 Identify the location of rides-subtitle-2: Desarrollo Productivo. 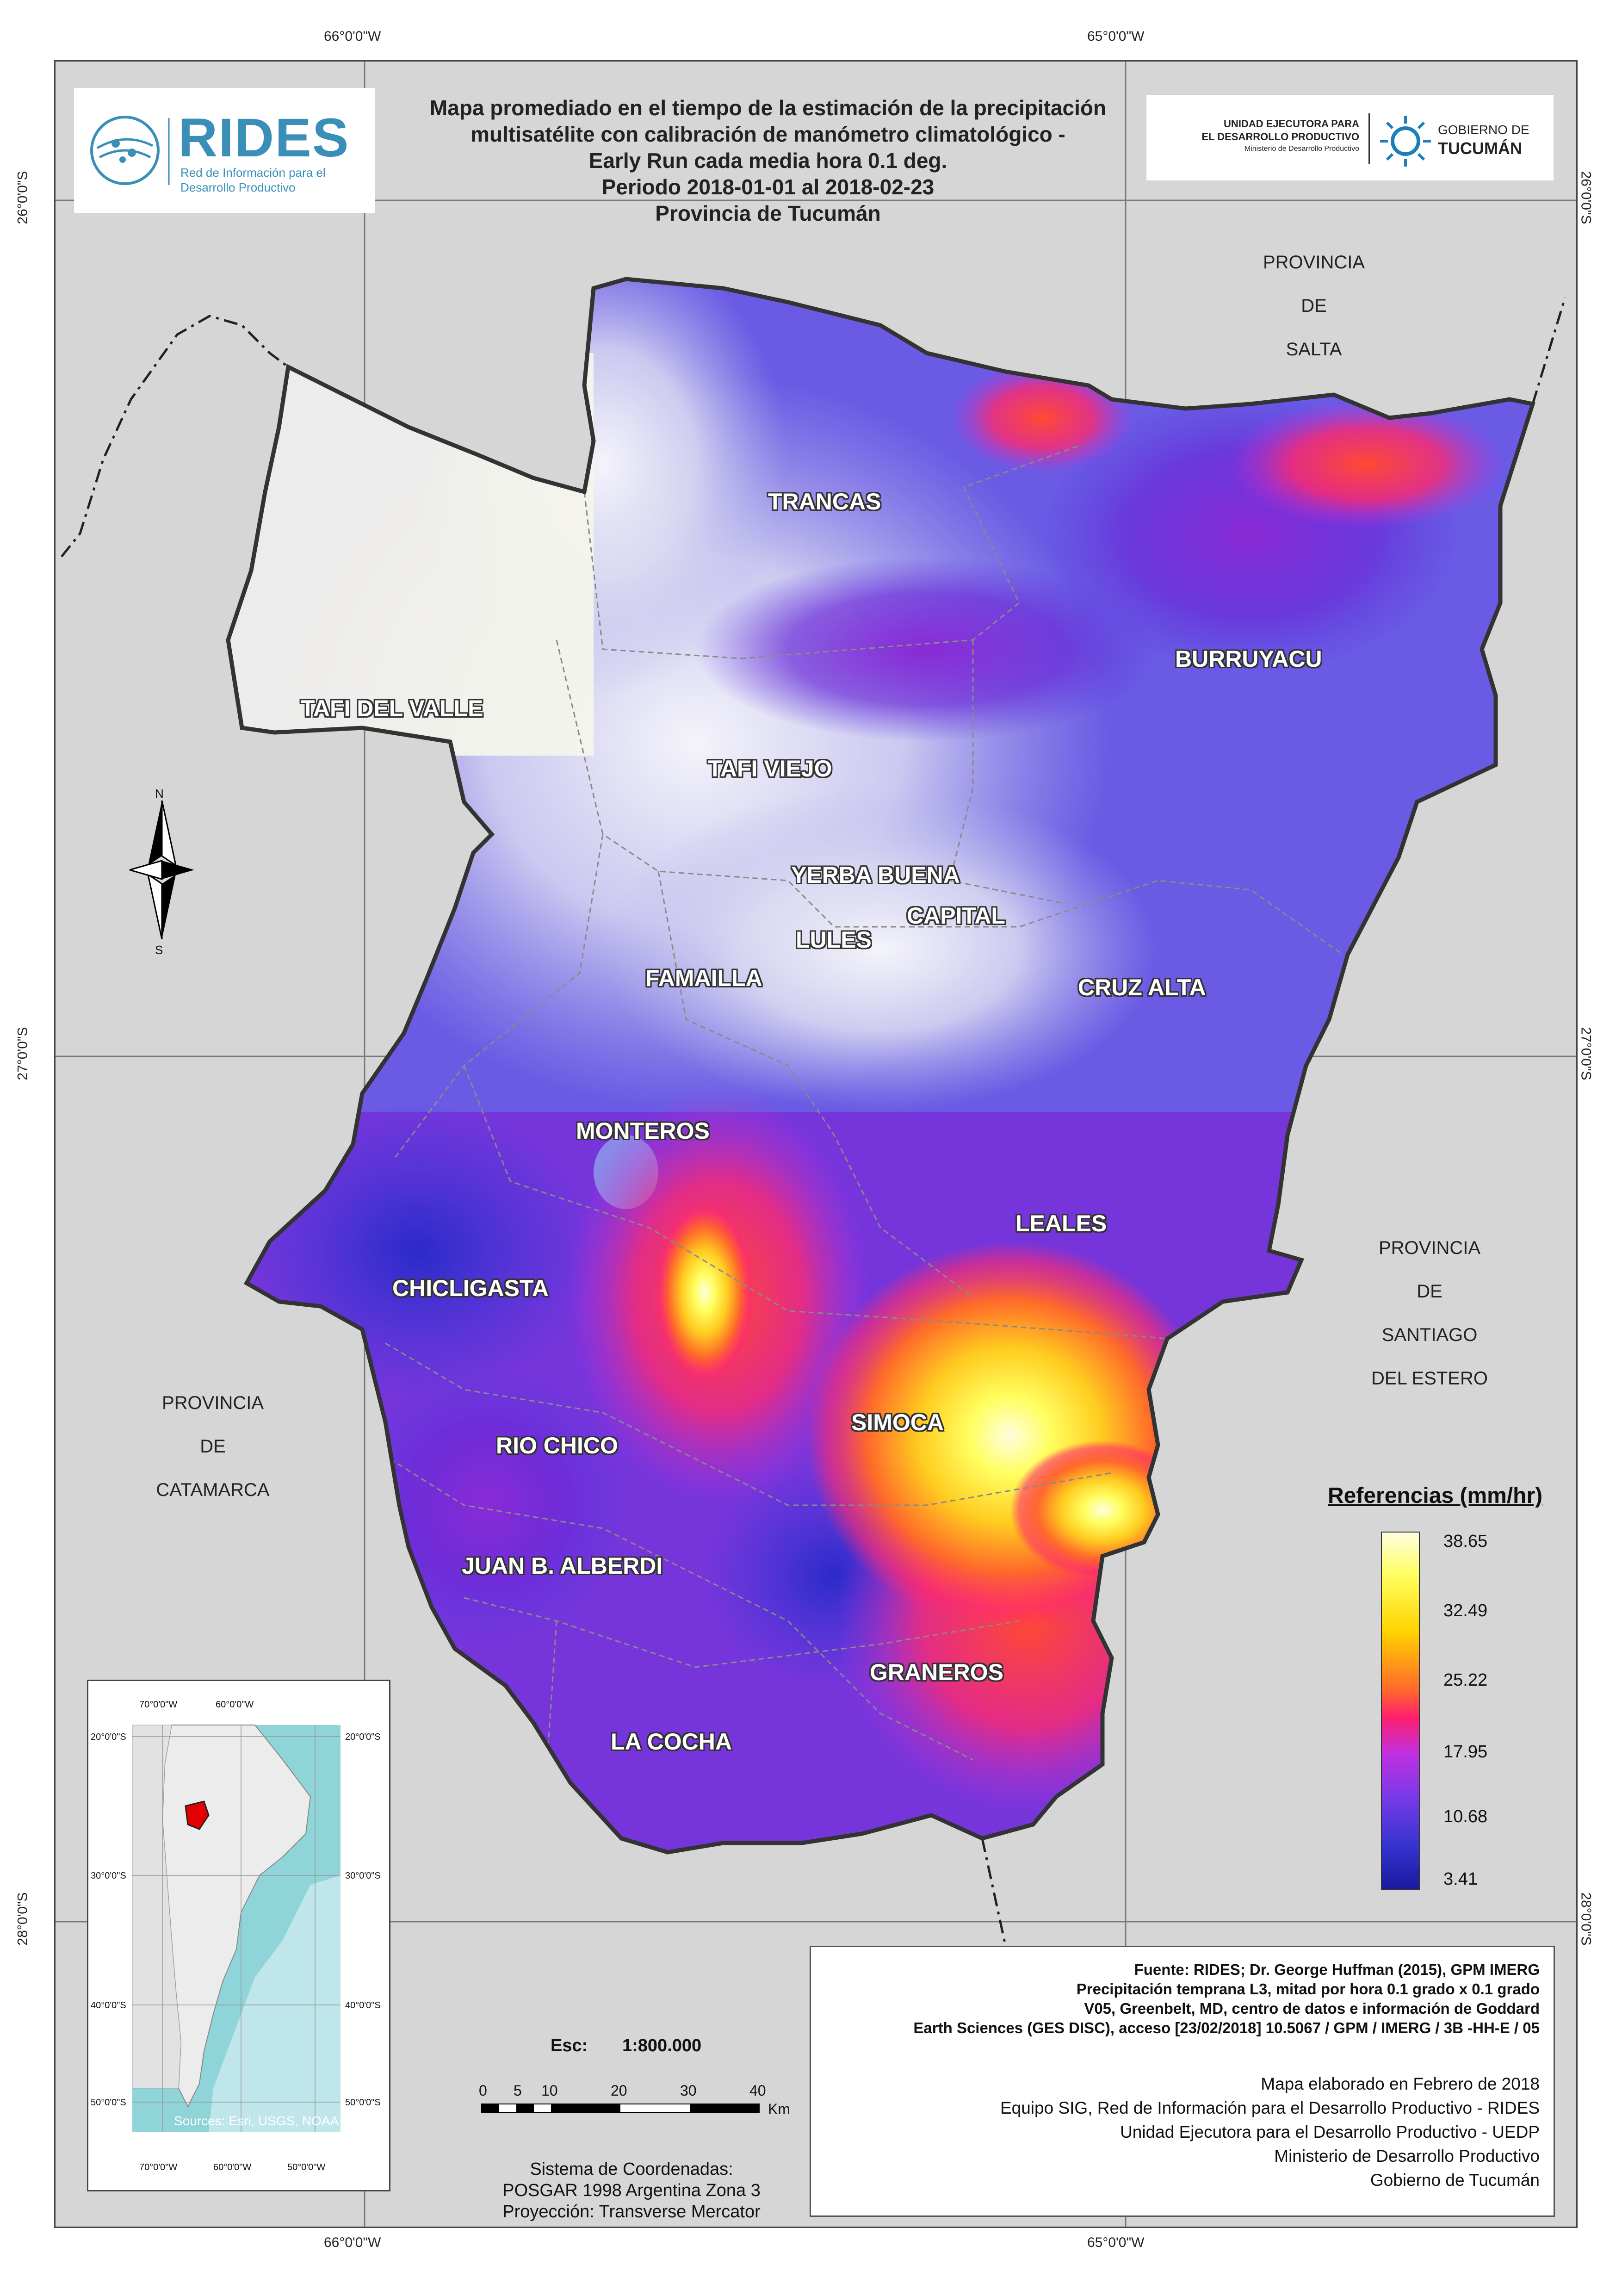
(238, 187).